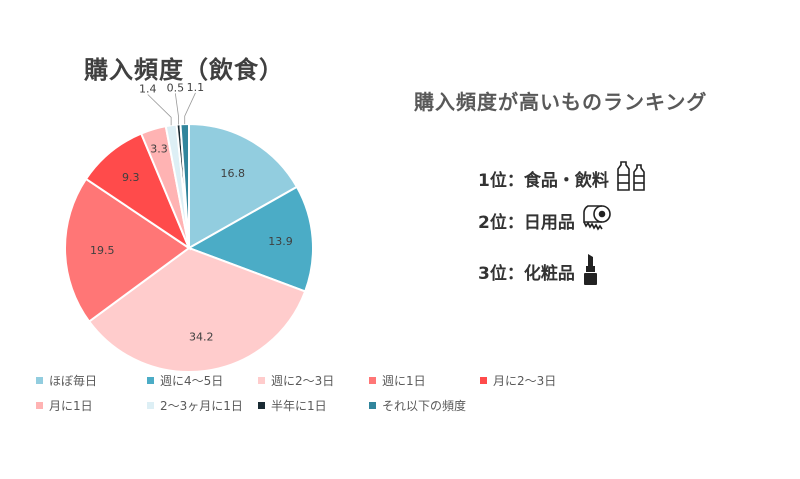  Describe the element at coordinates (196, 87) in the screenshot. I see `data-label: 1.1` at that location.